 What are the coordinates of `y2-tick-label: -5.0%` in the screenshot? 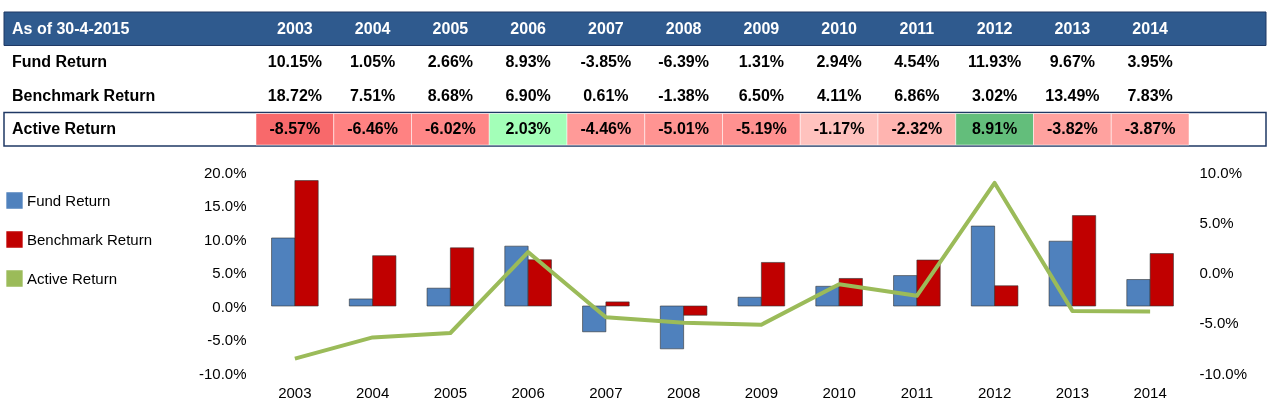 It's located at (1219, 323).